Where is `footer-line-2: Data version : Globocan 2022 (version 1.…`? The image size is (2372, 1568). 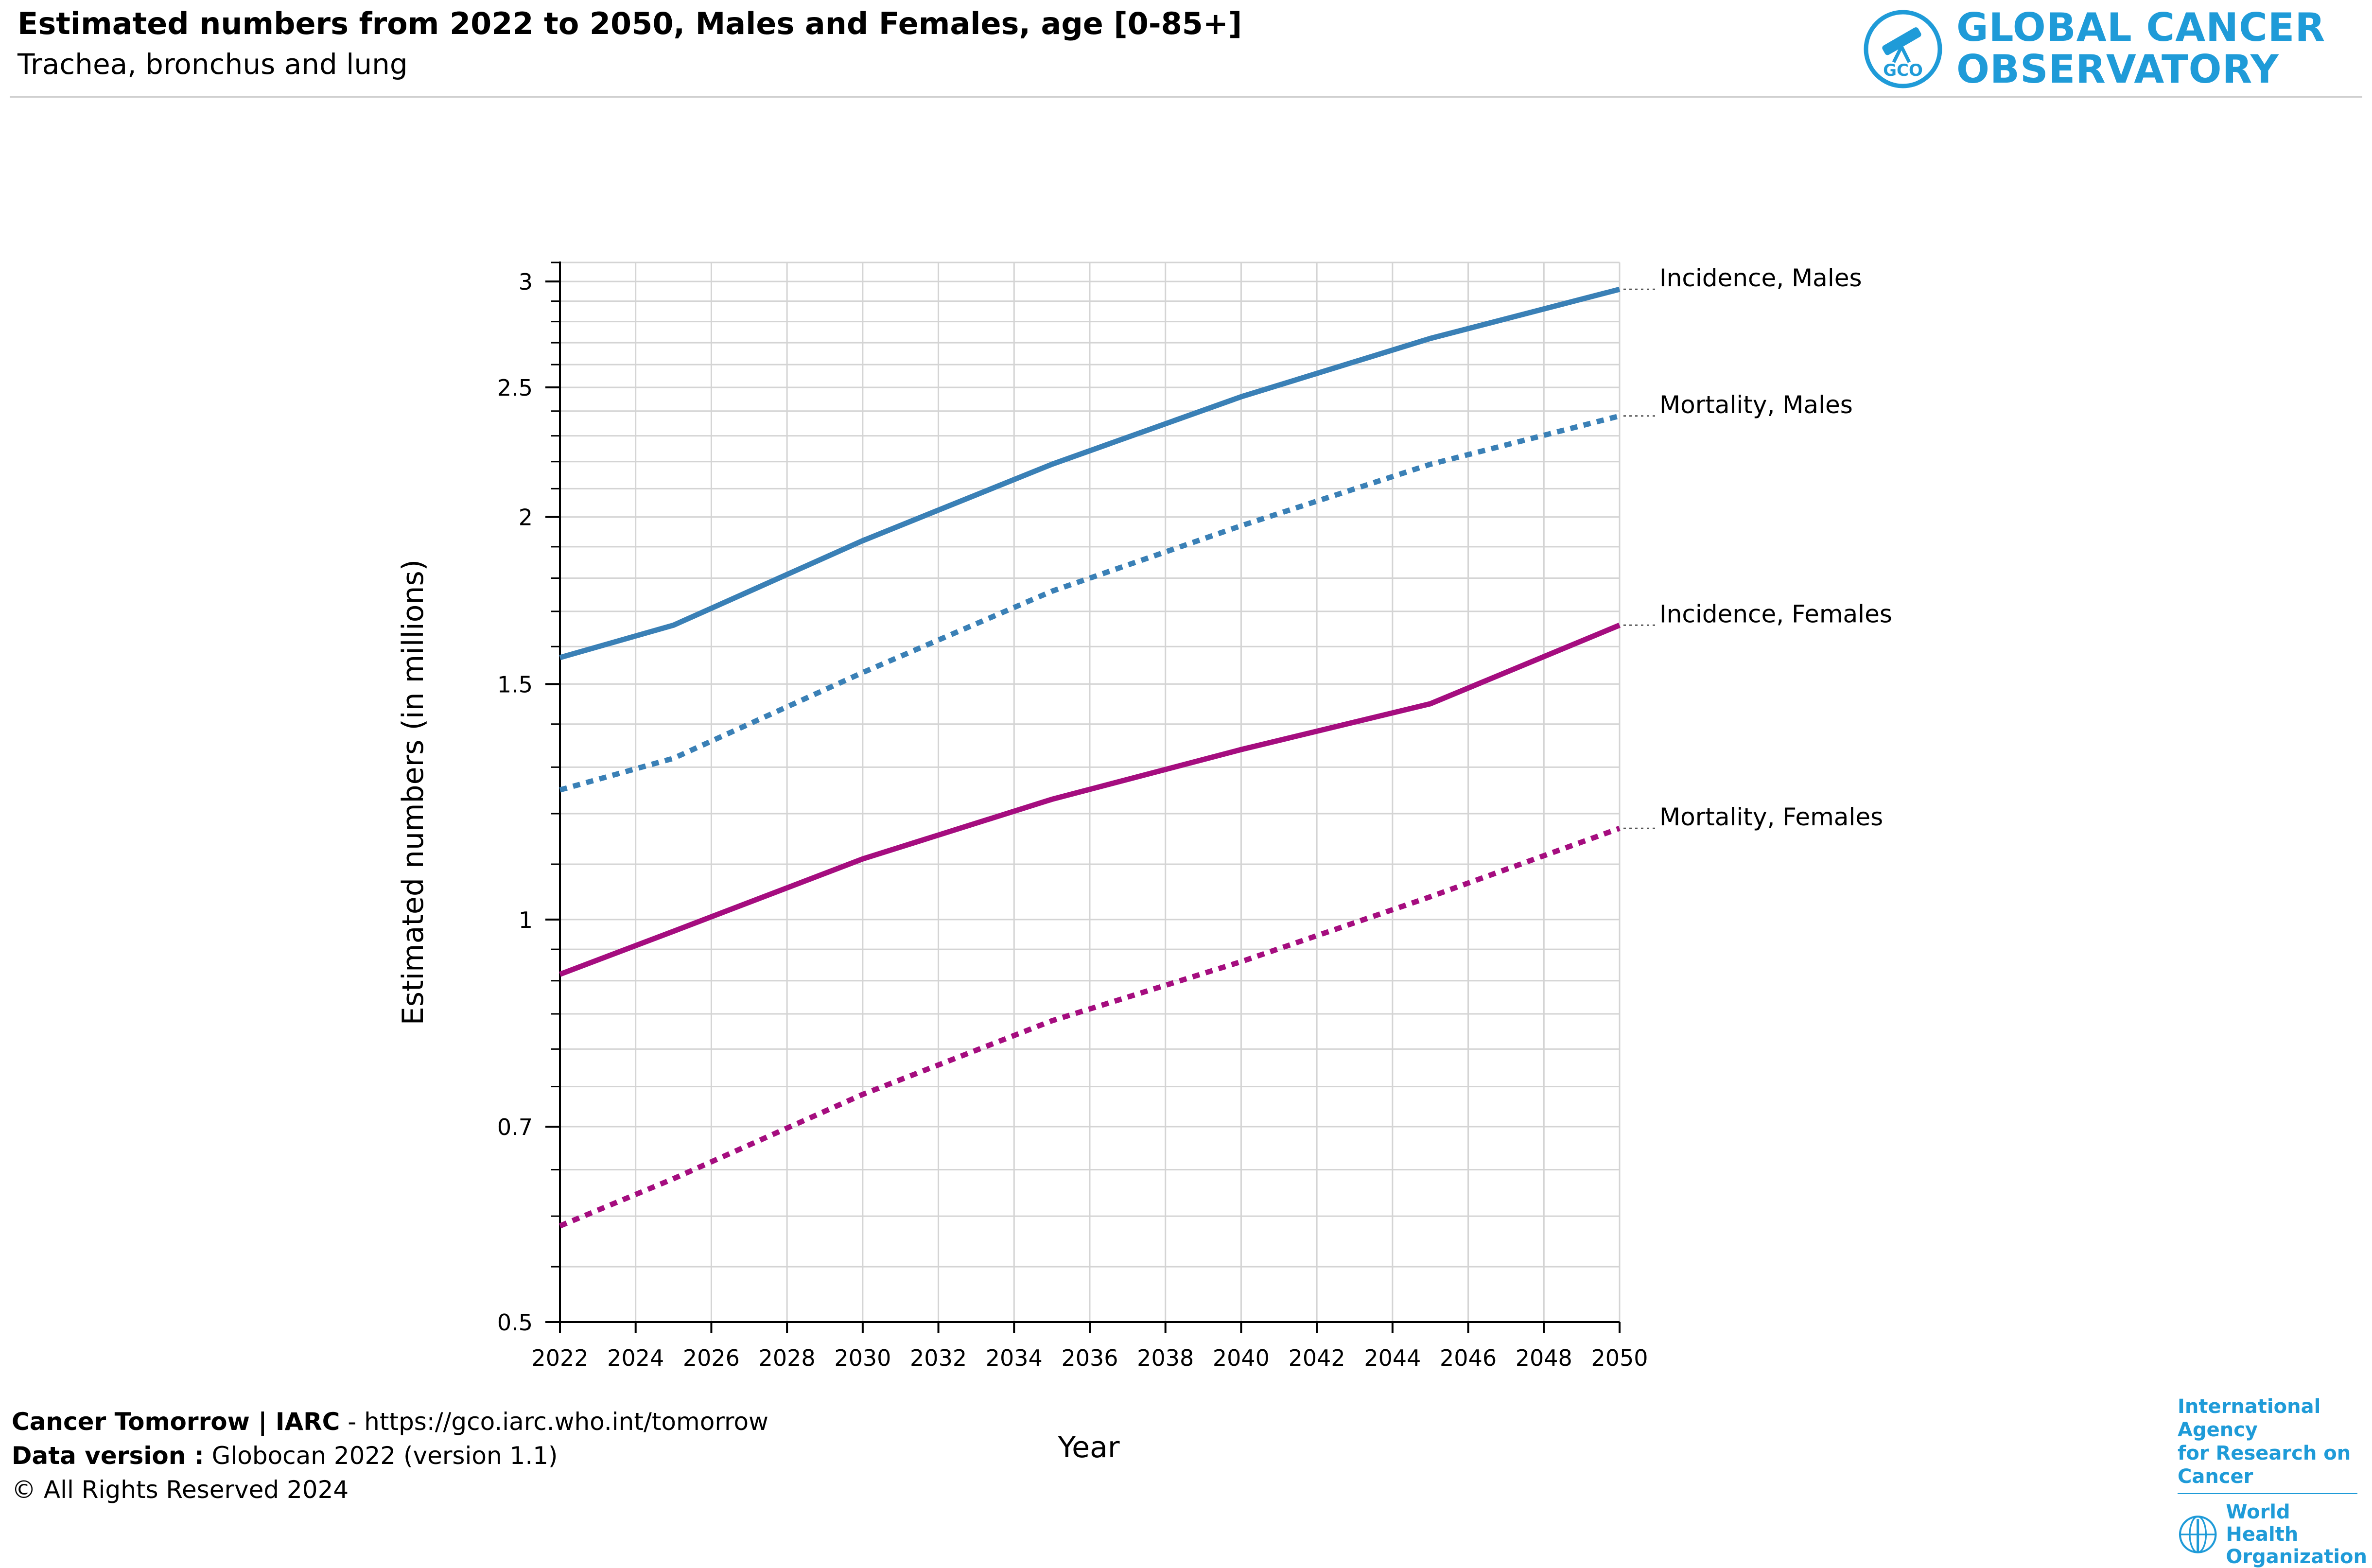
footer-line-2: Data version : Globocan 2022 (version 1.… is located at coordinates (390, 1456).